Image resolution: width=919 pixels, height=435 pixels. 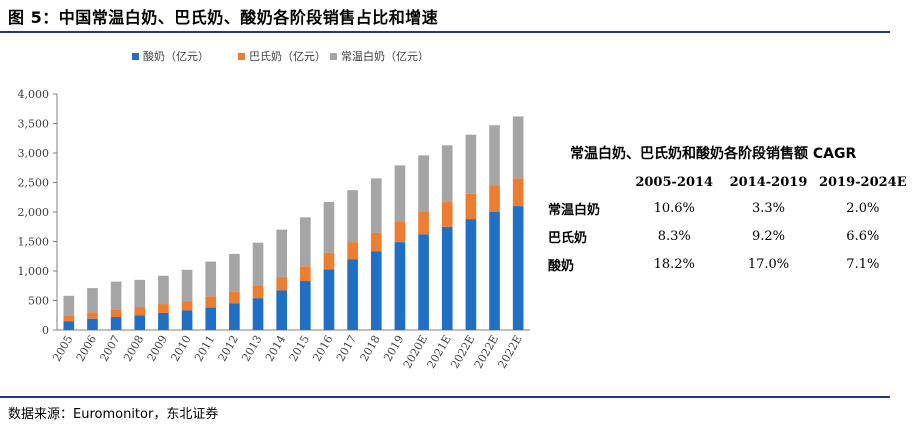 I want to click on x-tick-label: 2015, so click(x=299, y=348).